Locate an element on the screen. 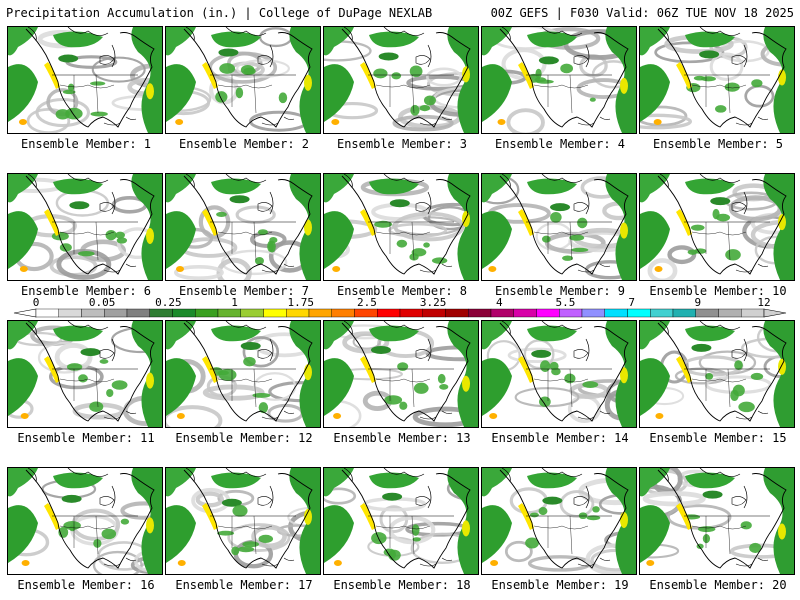  member-label: Ensemble Member: 16 is located at coordinates (86, 585).